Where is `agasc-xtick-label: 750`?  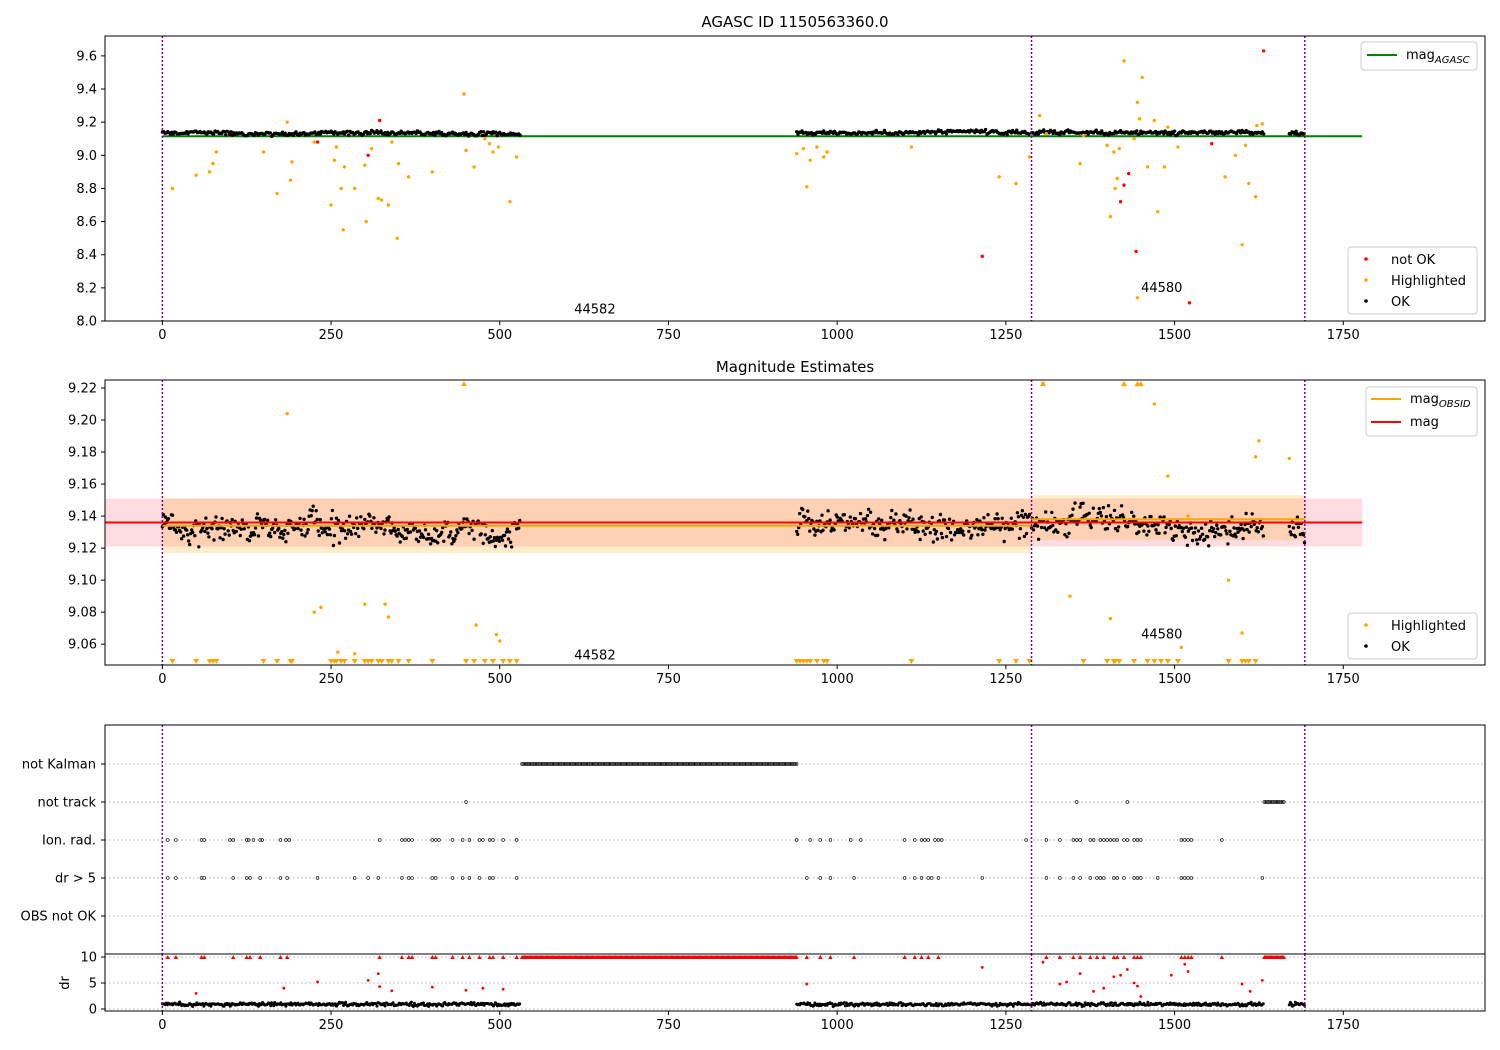 agasc-xtick-label: 750 is located at coordinates (668, 335).